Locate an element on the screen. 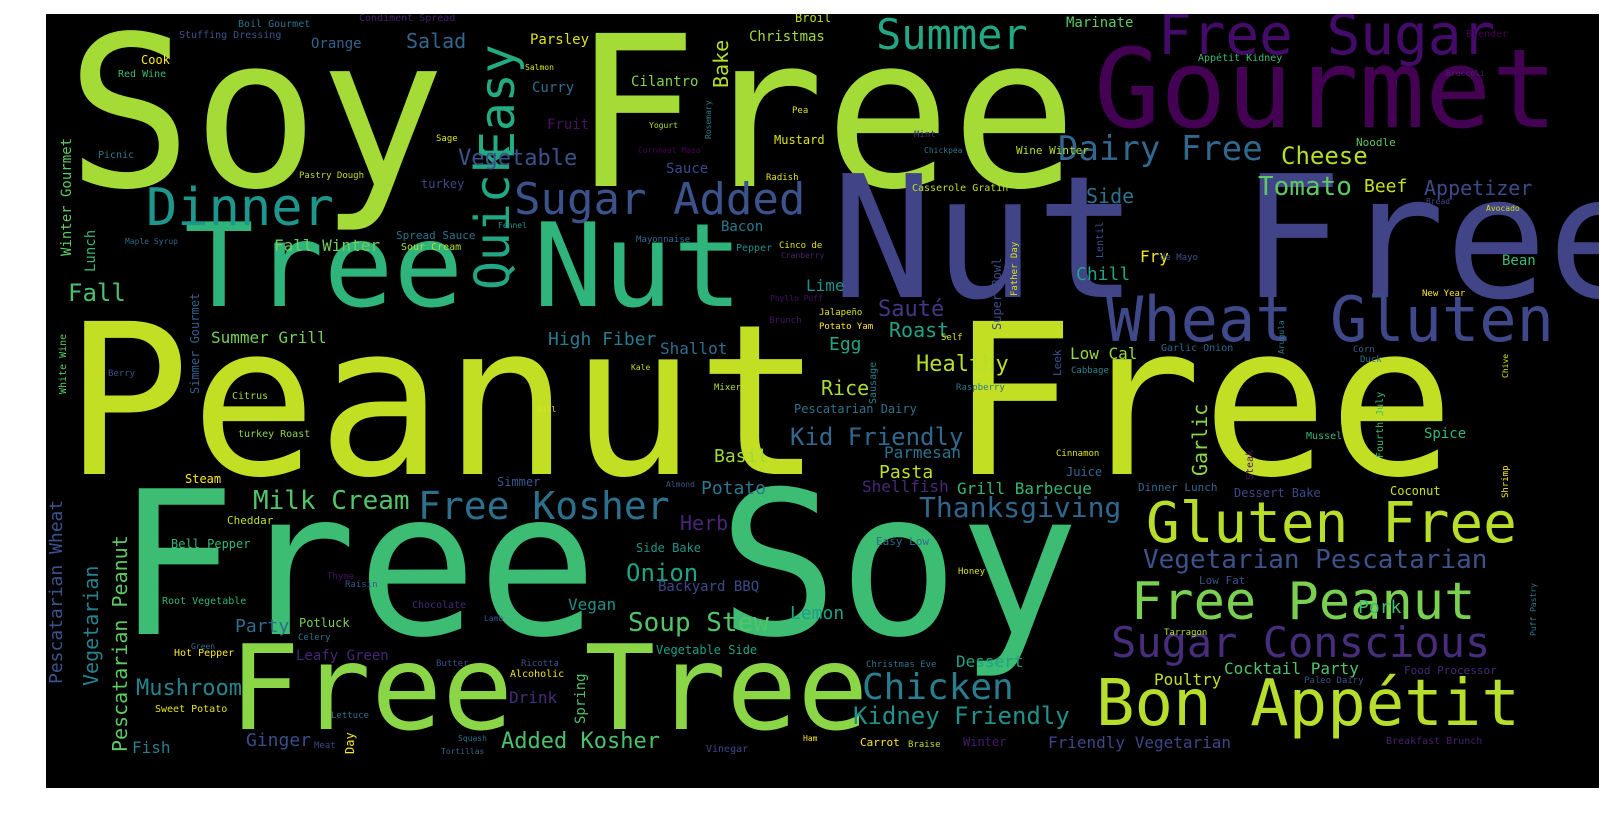  word: Milk Cream is located at coordinates (331, 501).